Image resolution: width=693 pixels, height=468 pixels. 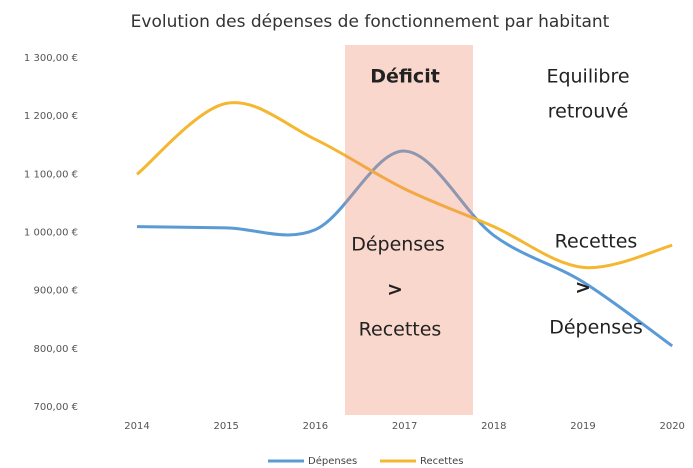 I want to click on x-tick-label: 2019, so click(x=582, y=426).